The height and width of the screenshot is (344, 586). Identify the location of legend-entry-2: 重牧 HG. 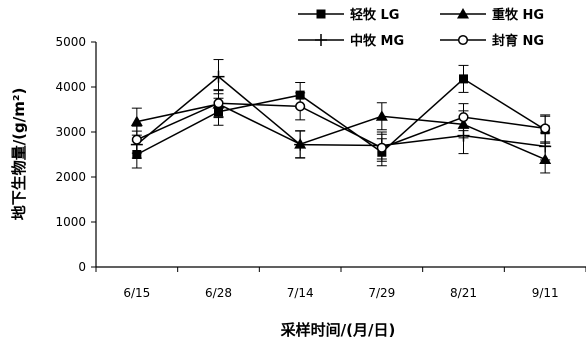
(492, 15).